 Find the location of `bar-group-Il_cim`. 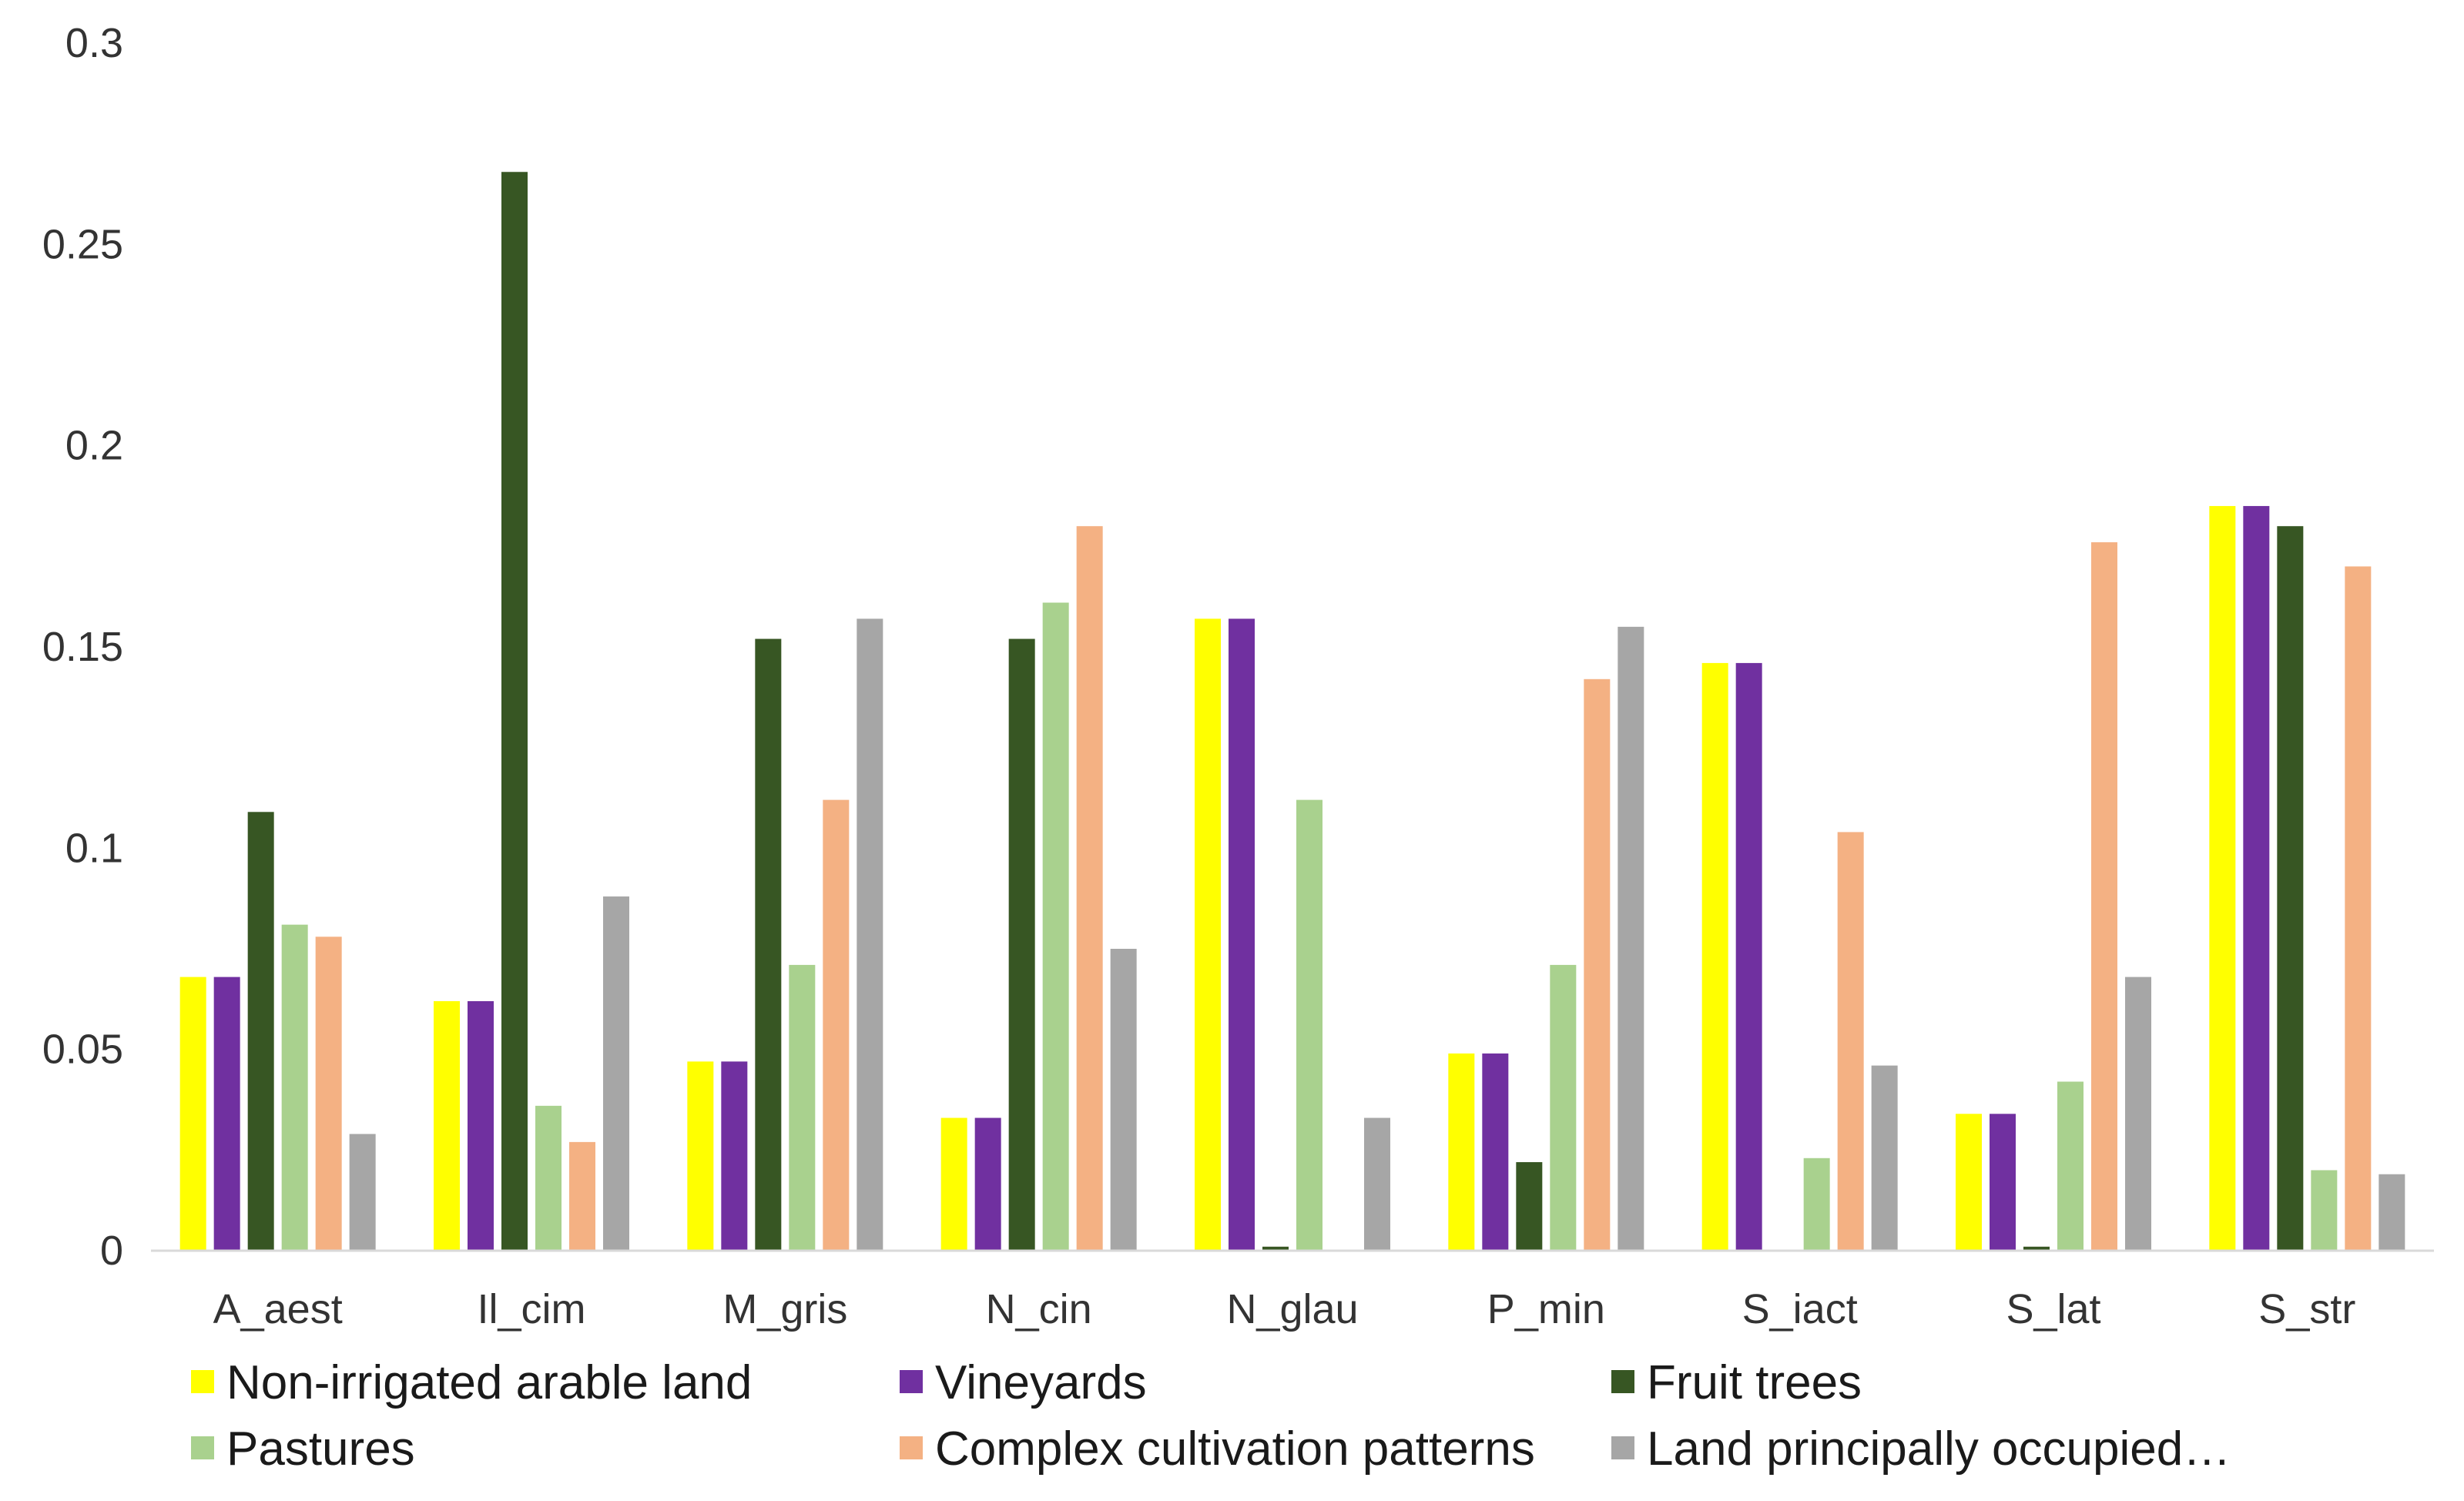

bar-group-Il_cim is located at coordinates (531, 711).